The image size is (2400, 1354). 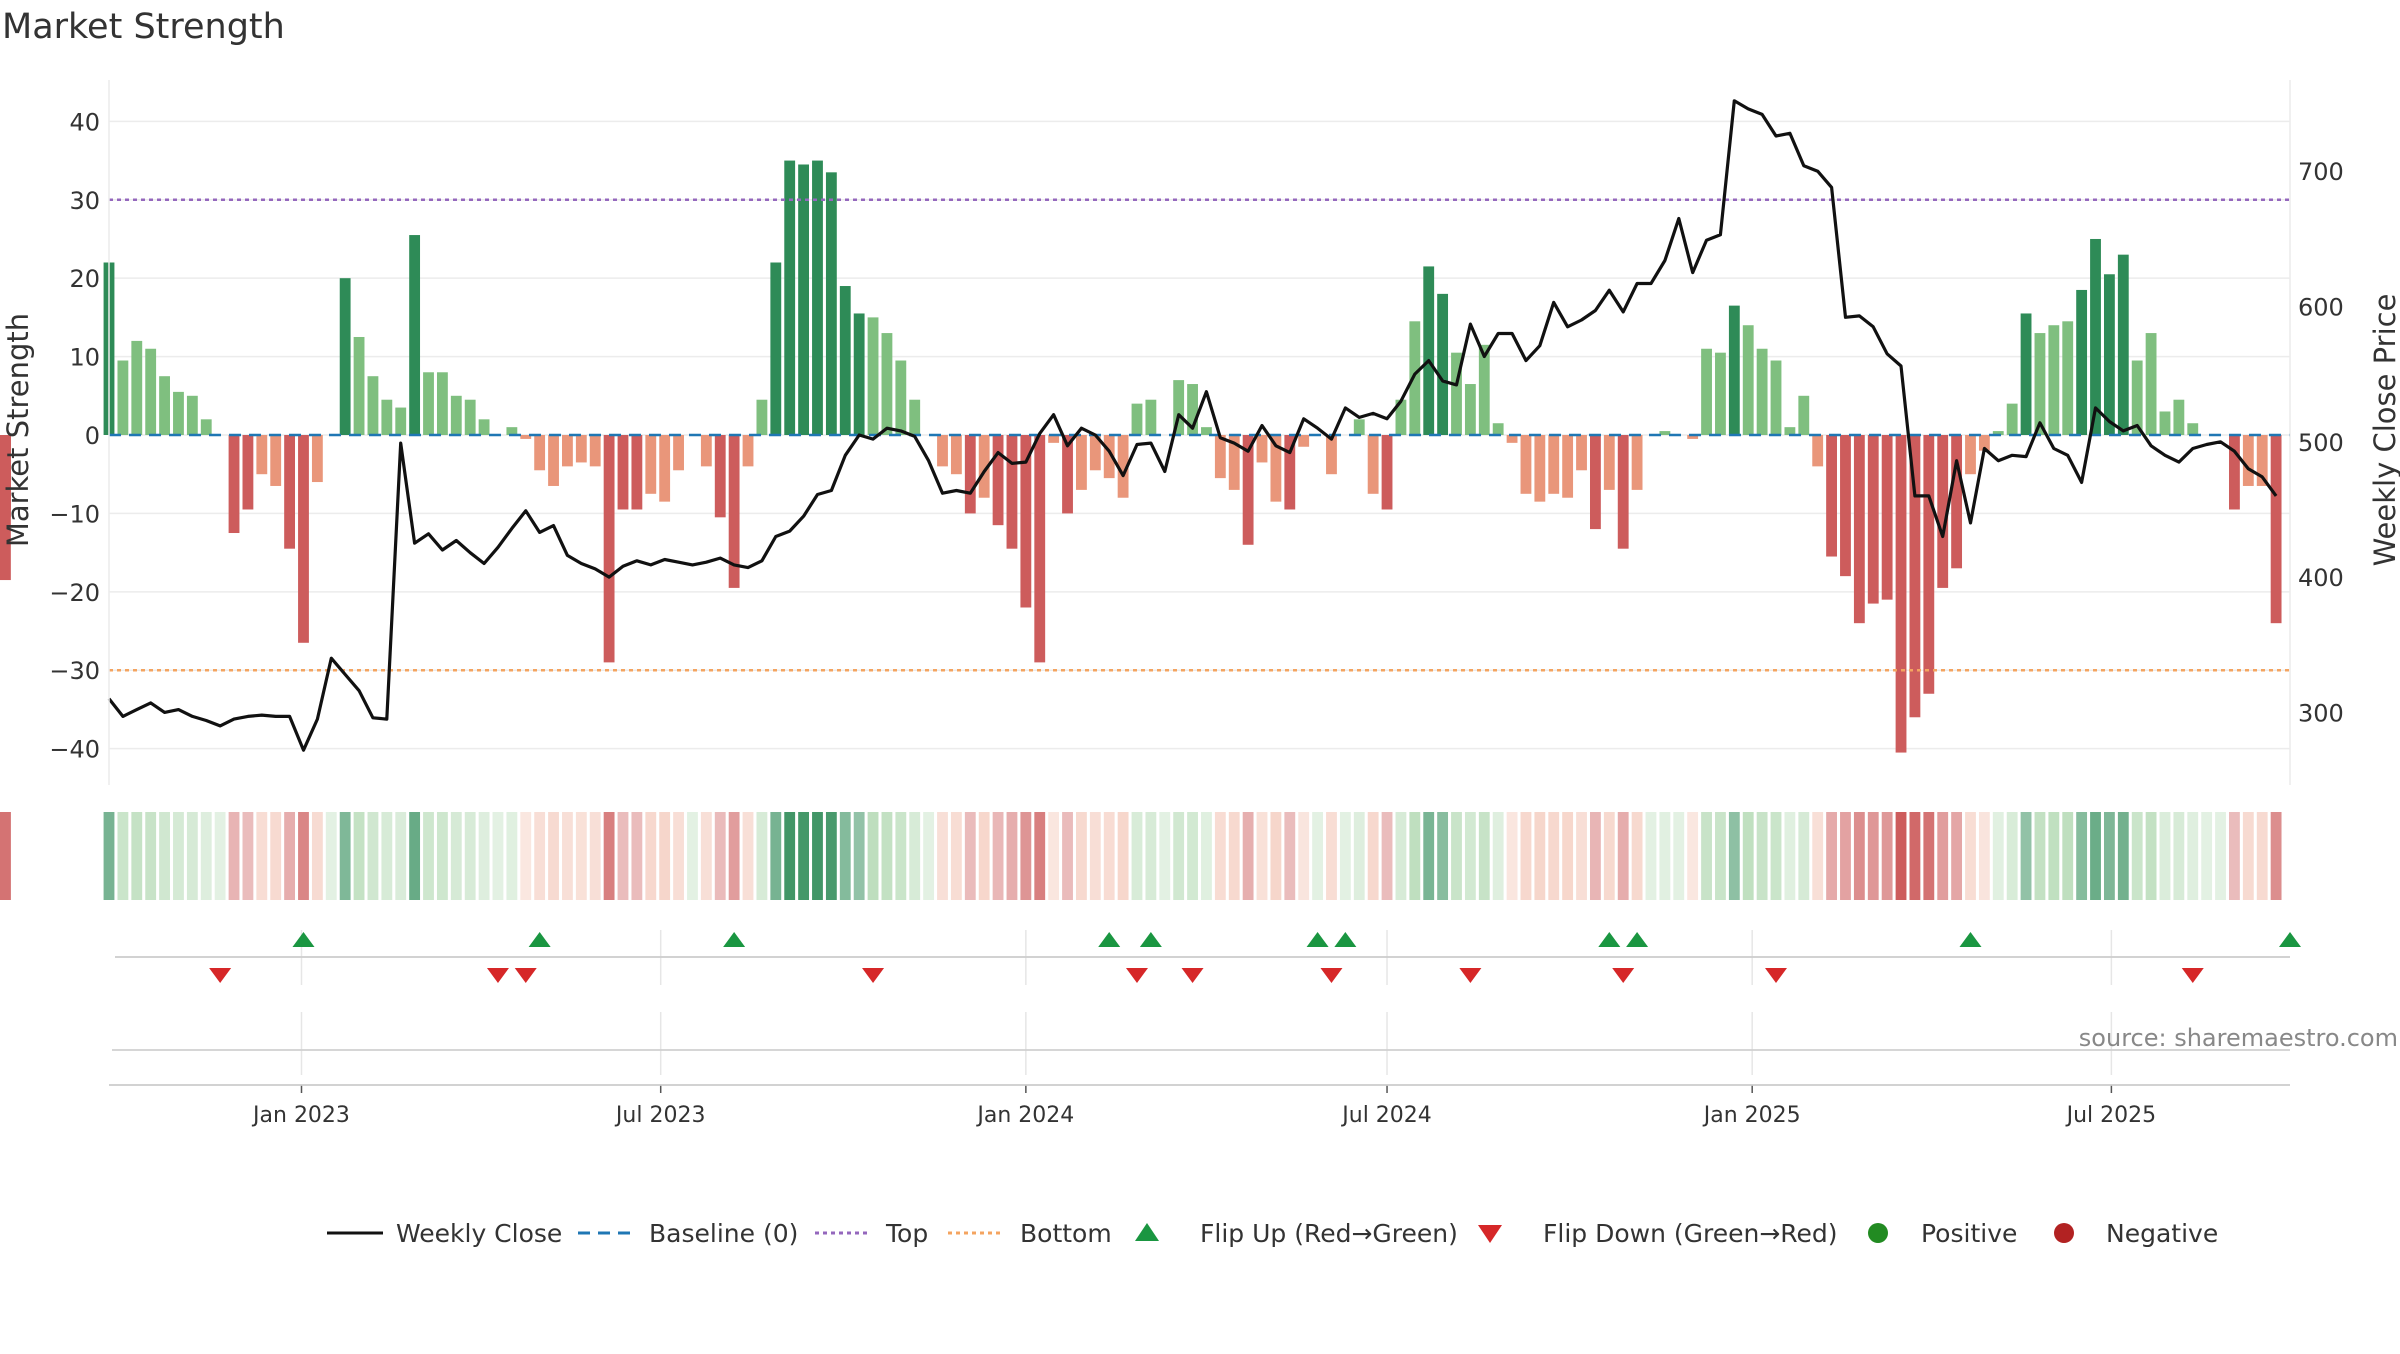 What do you see at coordinates (1201, 1043) in the screenshot?
I see `sign-dots-panel` at bounding box center [1201, 1043].